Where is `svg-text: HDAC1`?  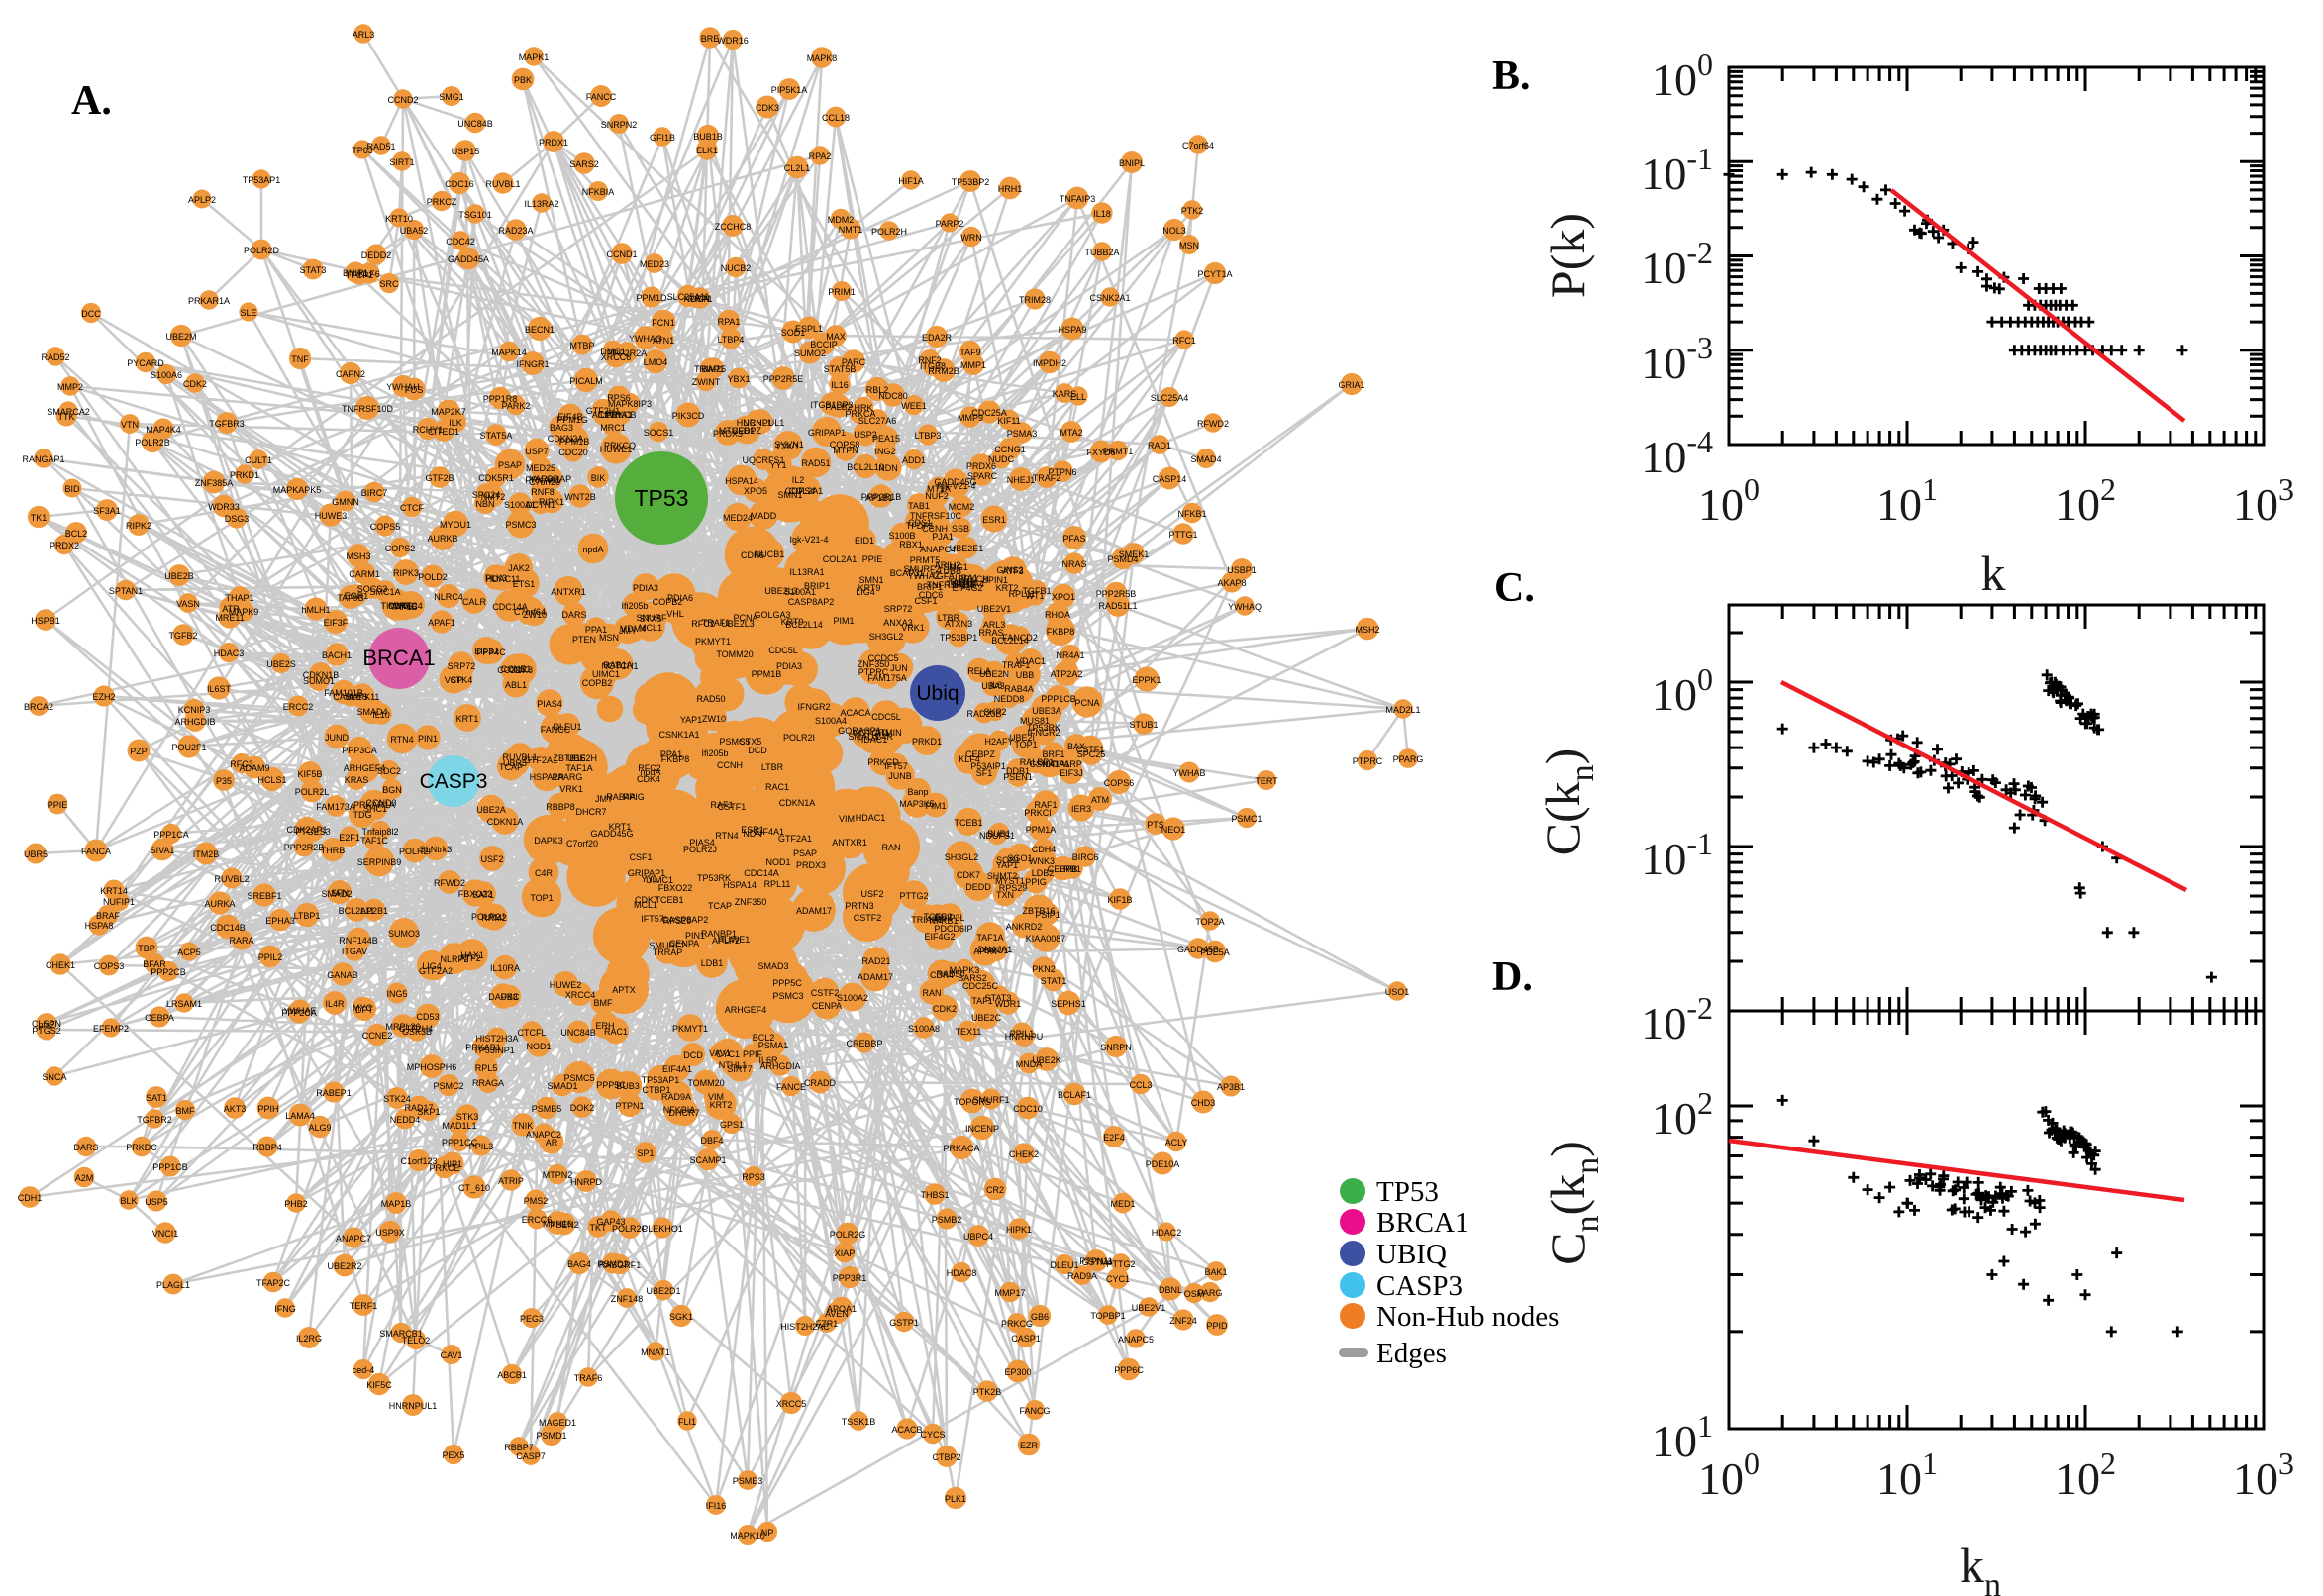 svg-text: HDAC1 is located at coordinates (873, 740).